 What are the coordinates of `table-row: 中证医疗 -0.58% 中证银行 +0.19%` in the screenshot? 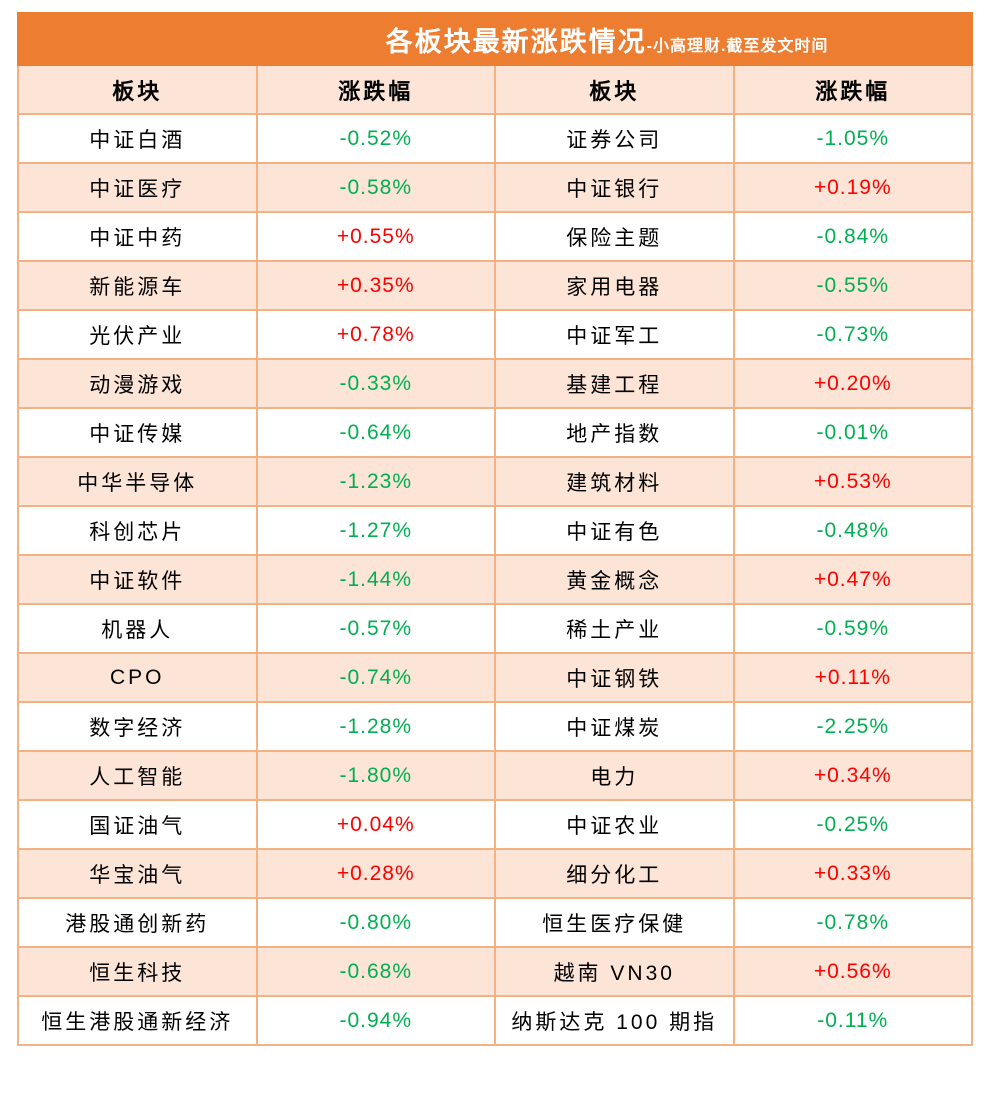 It's located at (495, 187).